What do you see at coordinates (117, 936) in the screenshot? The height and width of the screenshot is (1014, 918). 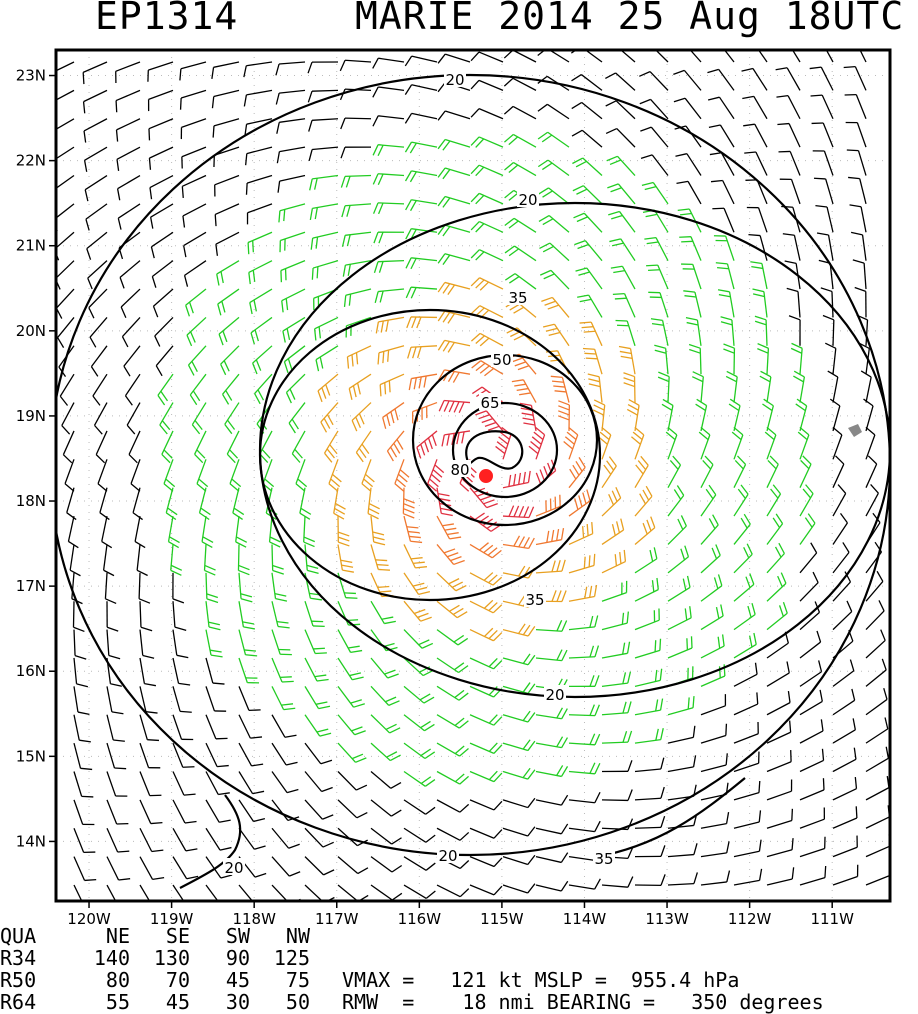 I see `col-ne: NE` at bounding box center [117, 936].